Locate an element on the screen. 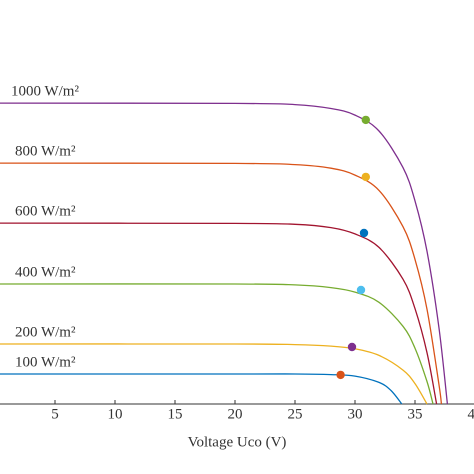 This screenshot has height=474, width=474. x-axis-label: Voltage Uco (V) is located at coordinates (237, 442).